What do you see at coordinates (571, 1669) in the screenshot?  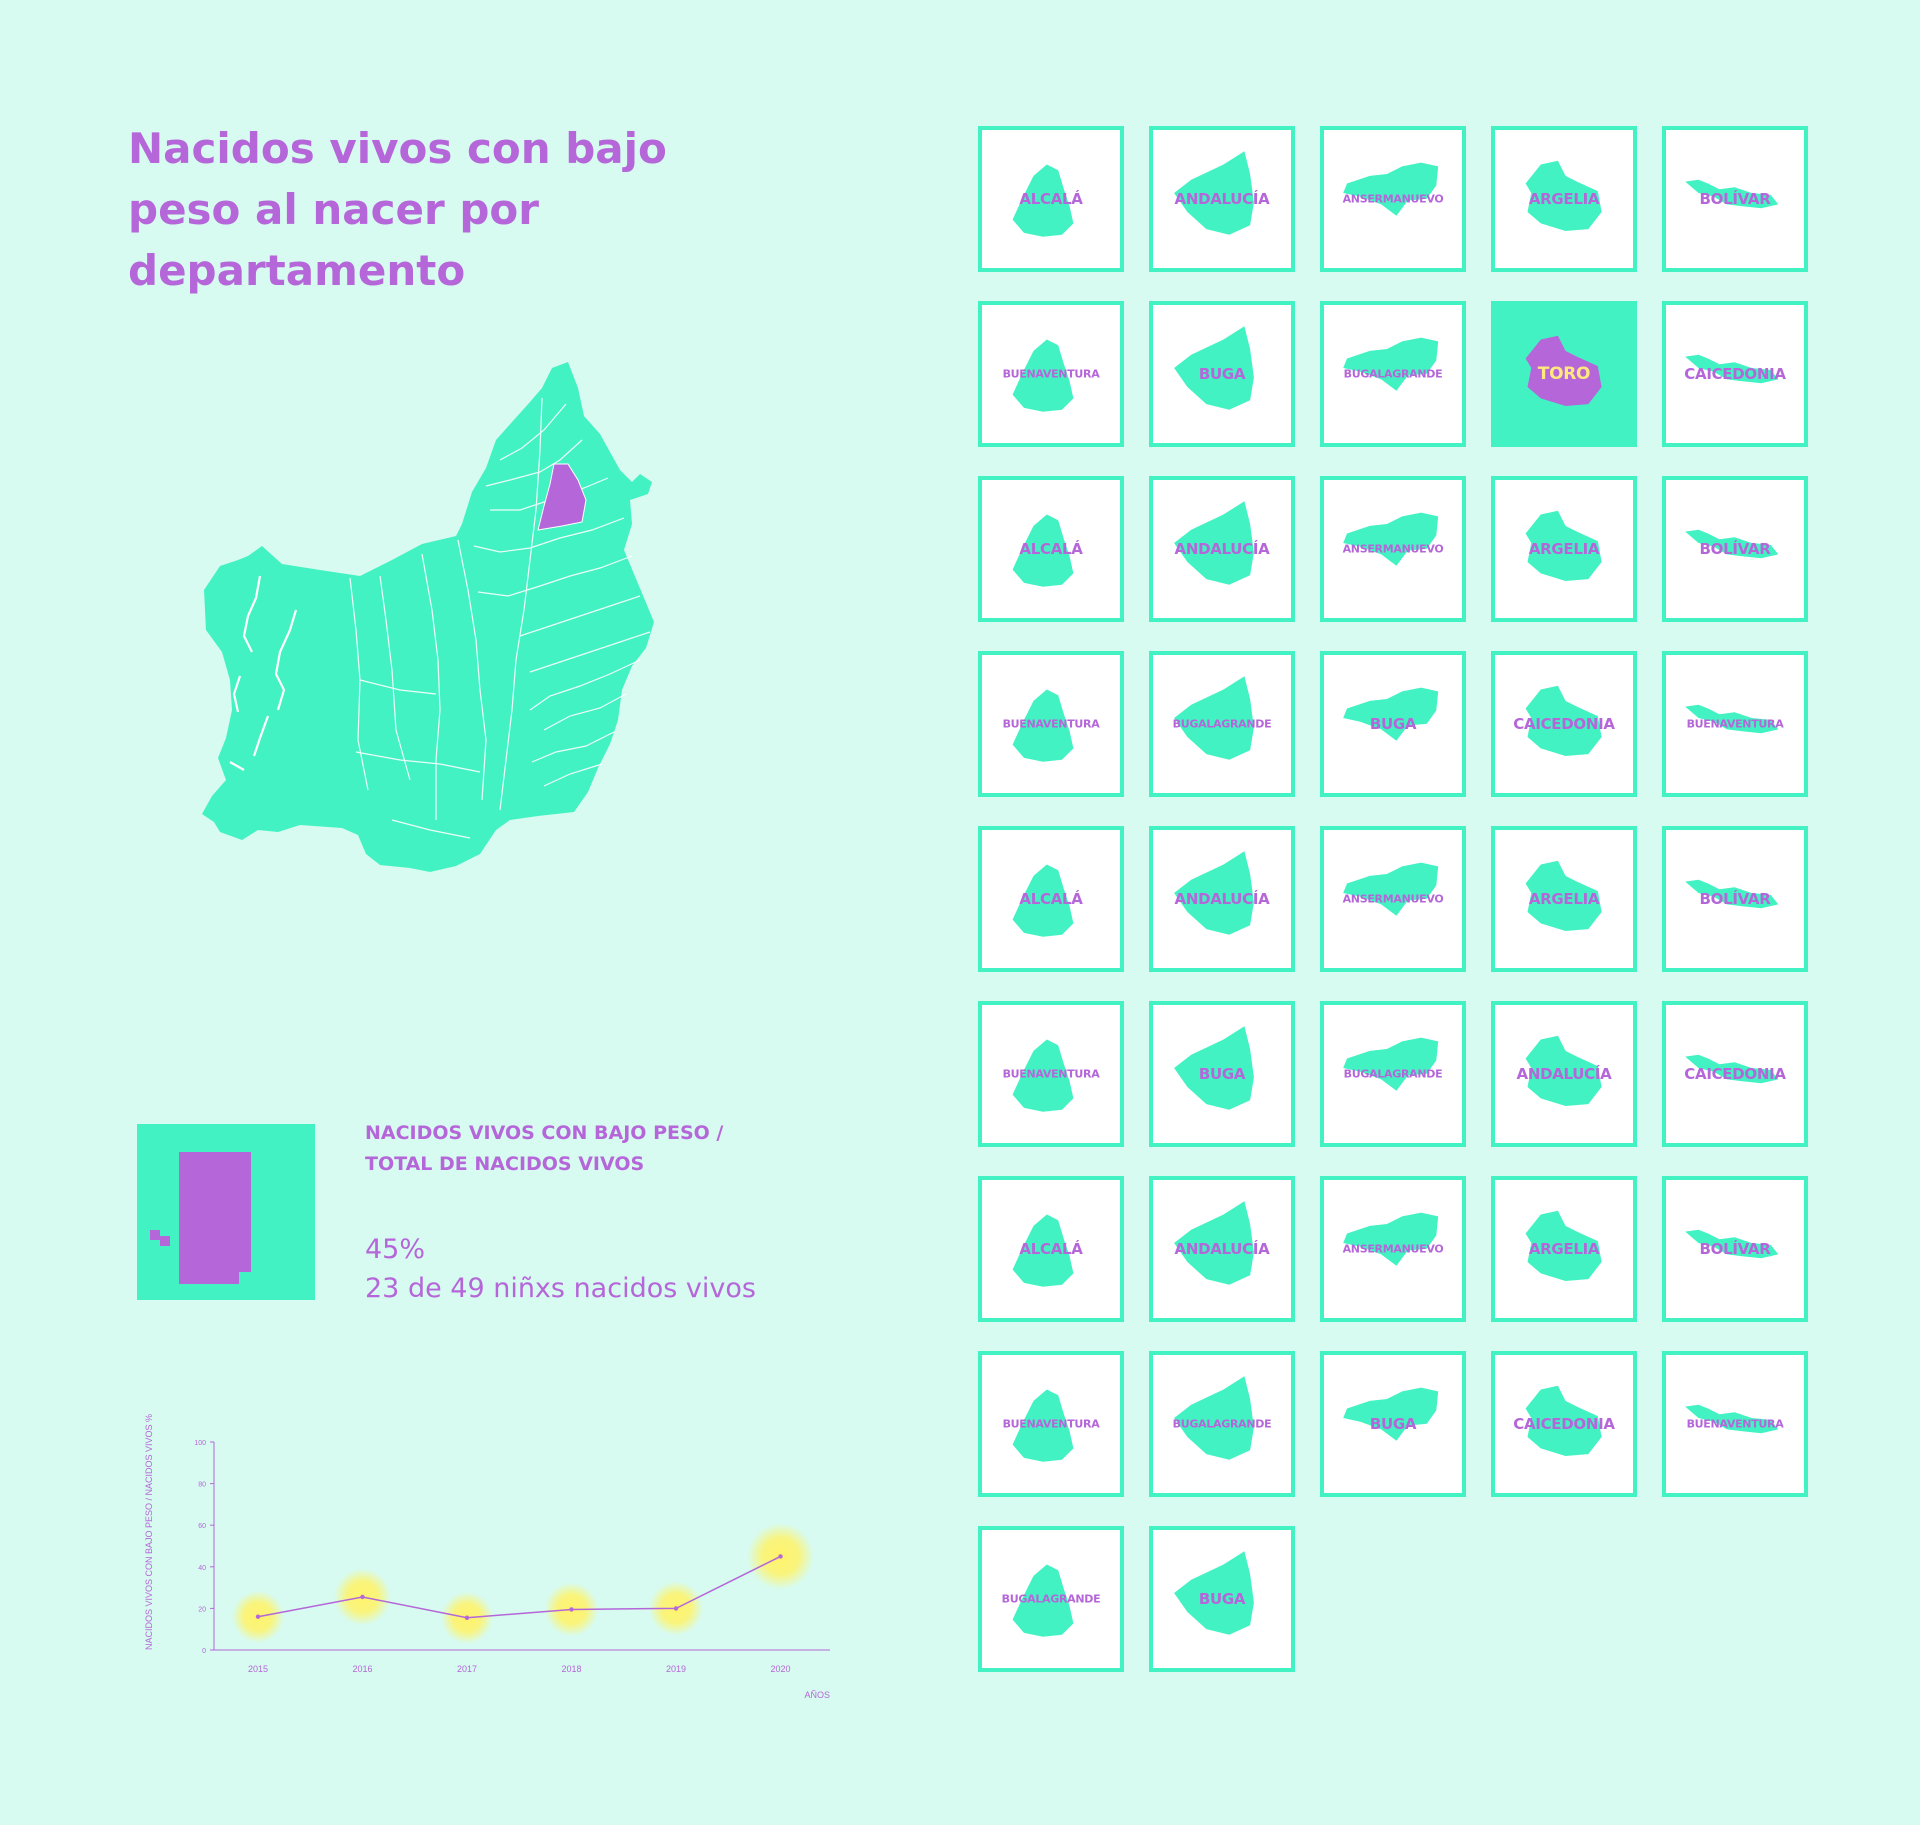 I see `x-tick-label: 2018` at bounding box center [571, 1669].